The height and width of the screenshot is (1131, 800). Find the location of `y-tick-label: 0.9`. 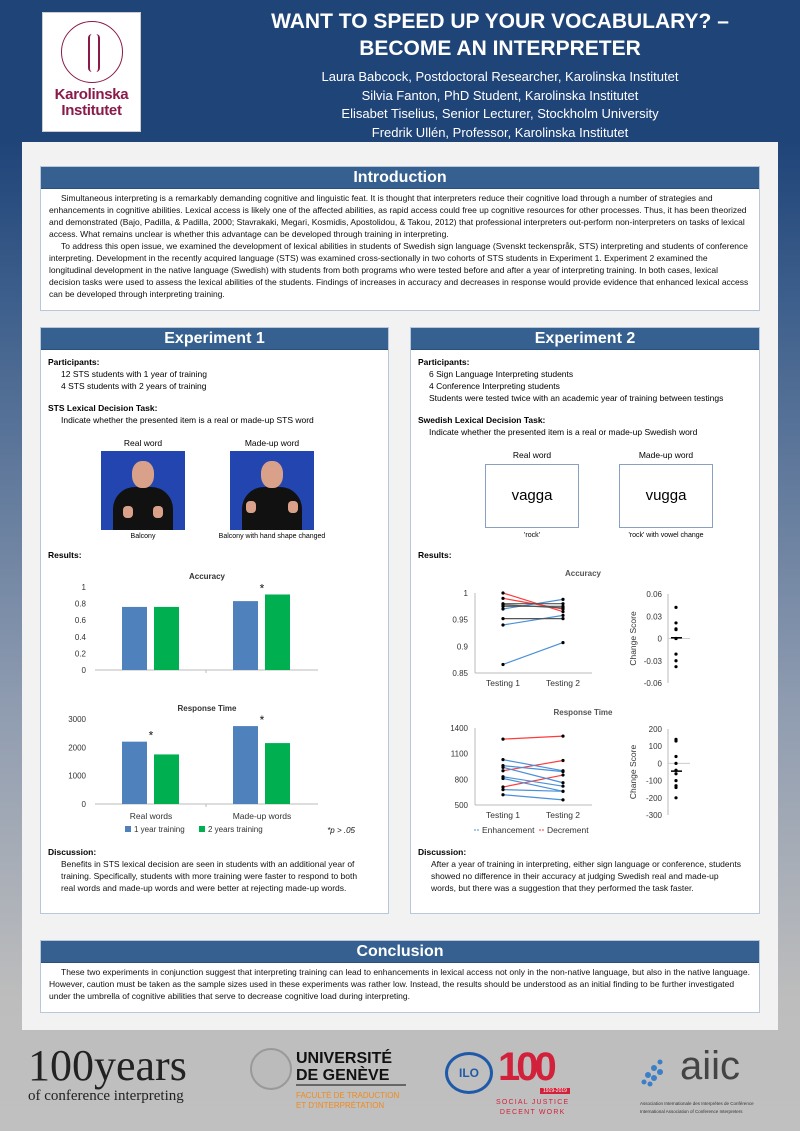

y-tick-label: 0.9 is located at coordinates (463, 646).